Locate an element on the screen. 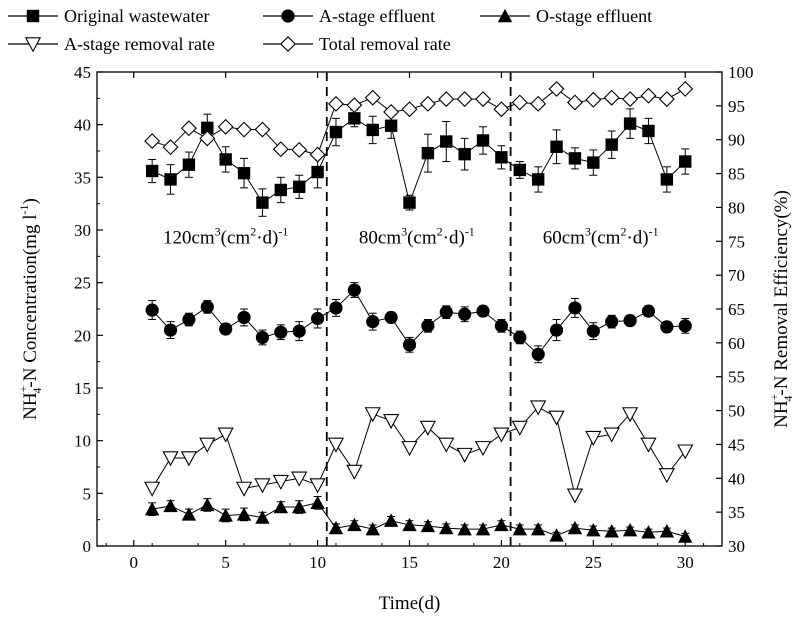  x-tick-label: 15 is located at coordinates (409, 562).